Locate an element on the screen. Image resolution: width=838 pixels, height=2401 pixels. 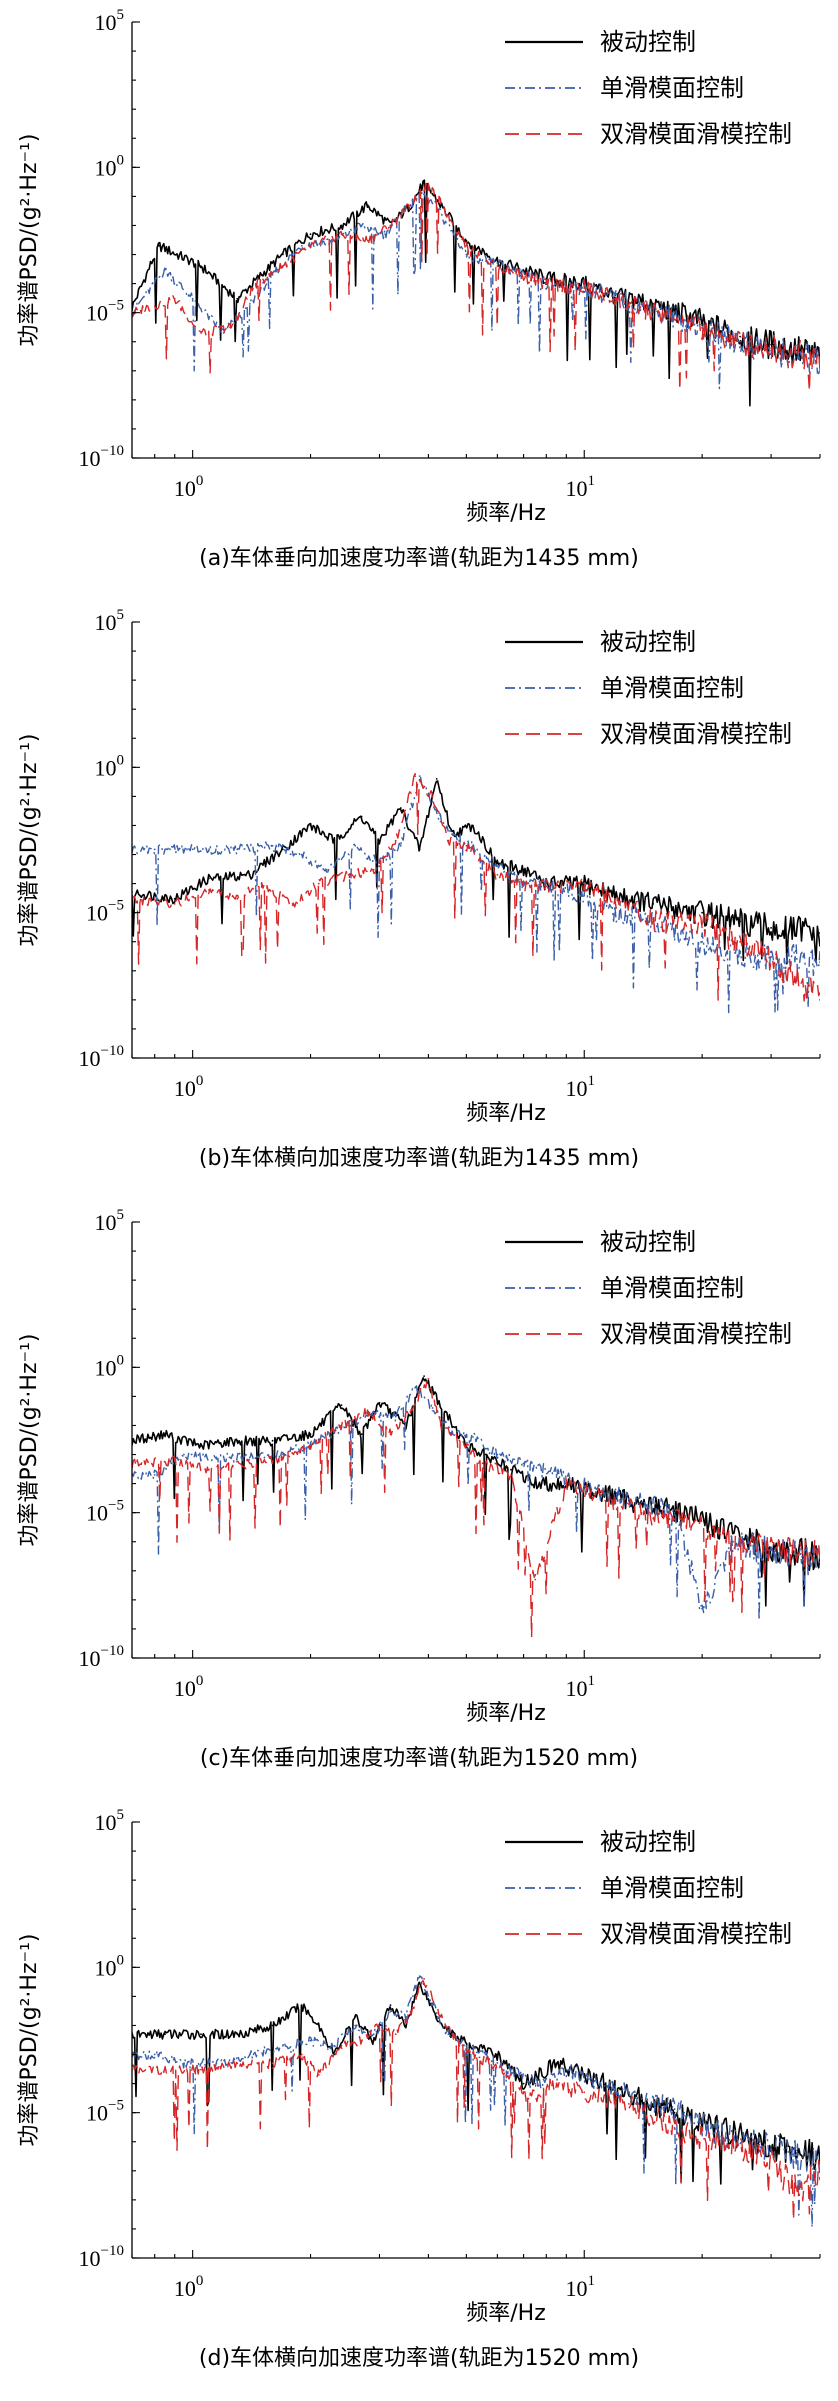
chart-caption: (a)车体垂向加速度功率谱(轨距为1435 mm) is located at coordinates (419, 558).